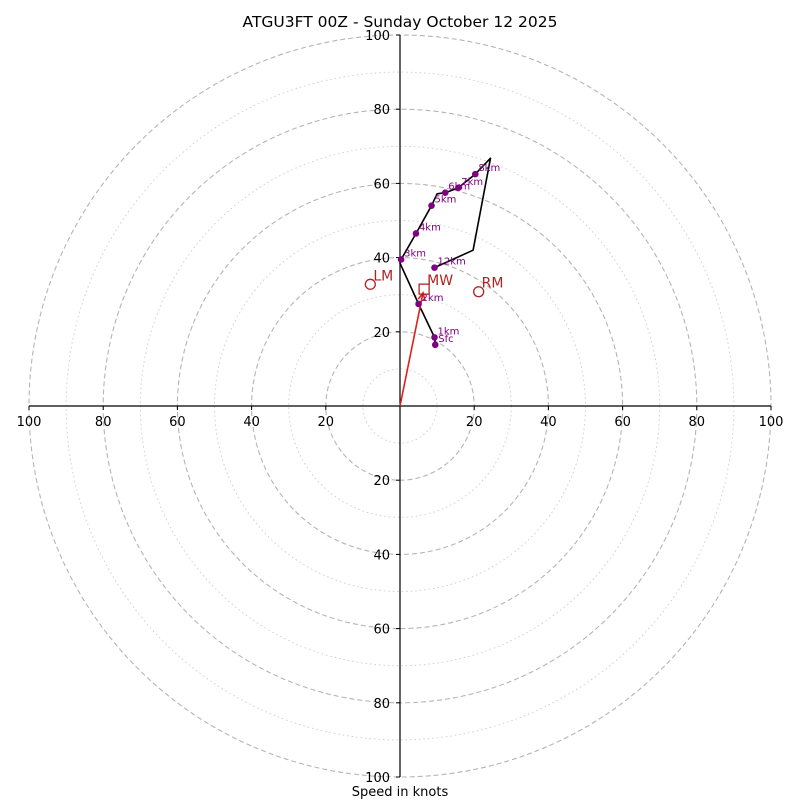 The width and height of the screenshot is (800, 800). I want to click on marker-label-MW: MW, so click(440, 281).